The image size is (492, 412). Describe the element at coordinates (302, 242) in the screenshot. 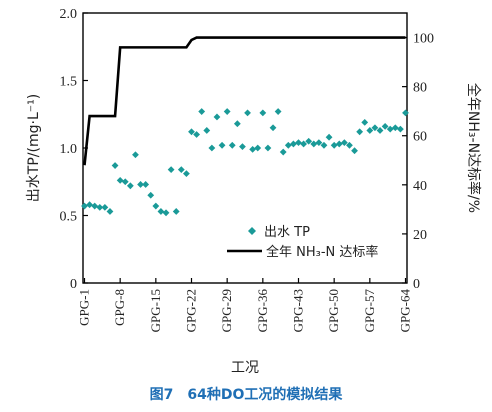

I see `legend: 出水 TP 全年 NH₃-N 达标率` at that location.